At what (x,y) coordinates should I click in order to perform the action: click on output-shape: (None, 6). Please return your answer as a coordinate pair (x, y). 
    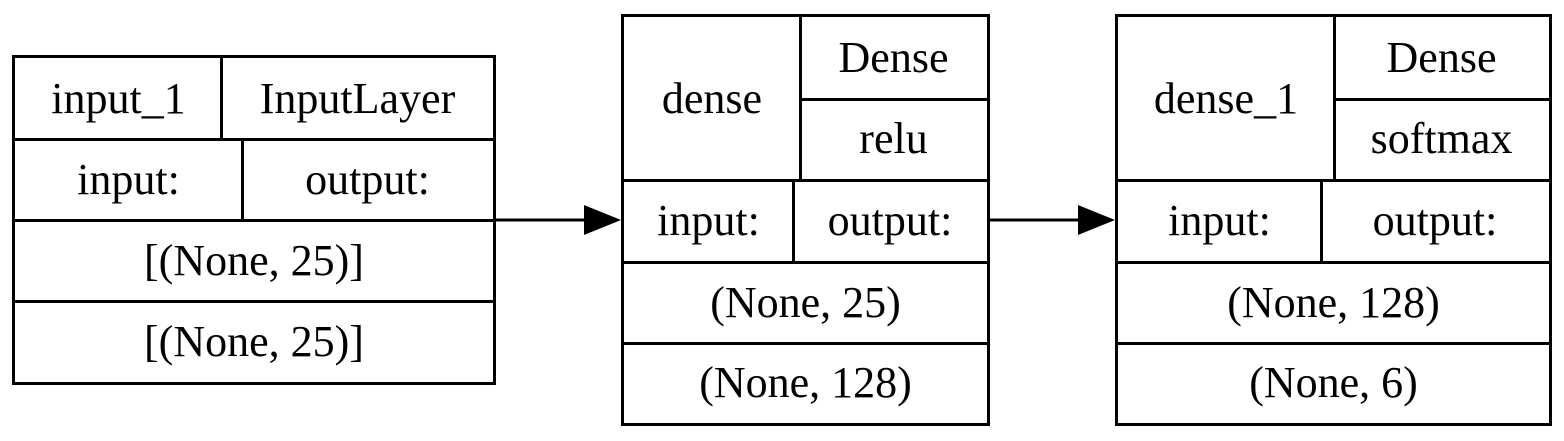
    Looking at the image, I should click on (1333, 382).